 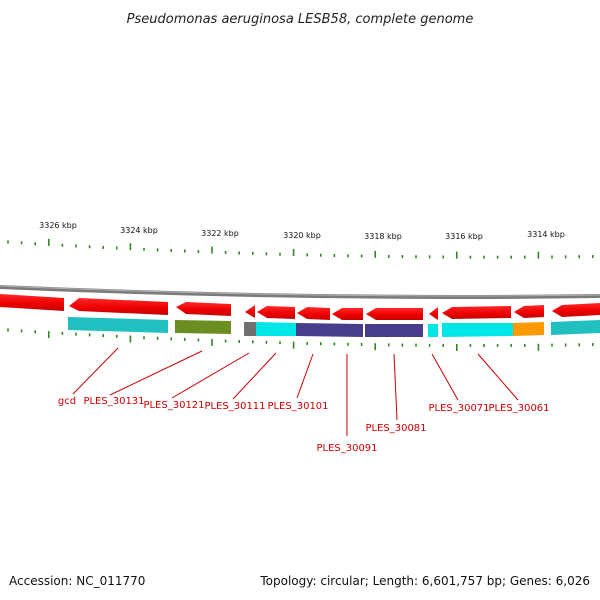 I want to click on label-leaders, so click(x=295, y=391).